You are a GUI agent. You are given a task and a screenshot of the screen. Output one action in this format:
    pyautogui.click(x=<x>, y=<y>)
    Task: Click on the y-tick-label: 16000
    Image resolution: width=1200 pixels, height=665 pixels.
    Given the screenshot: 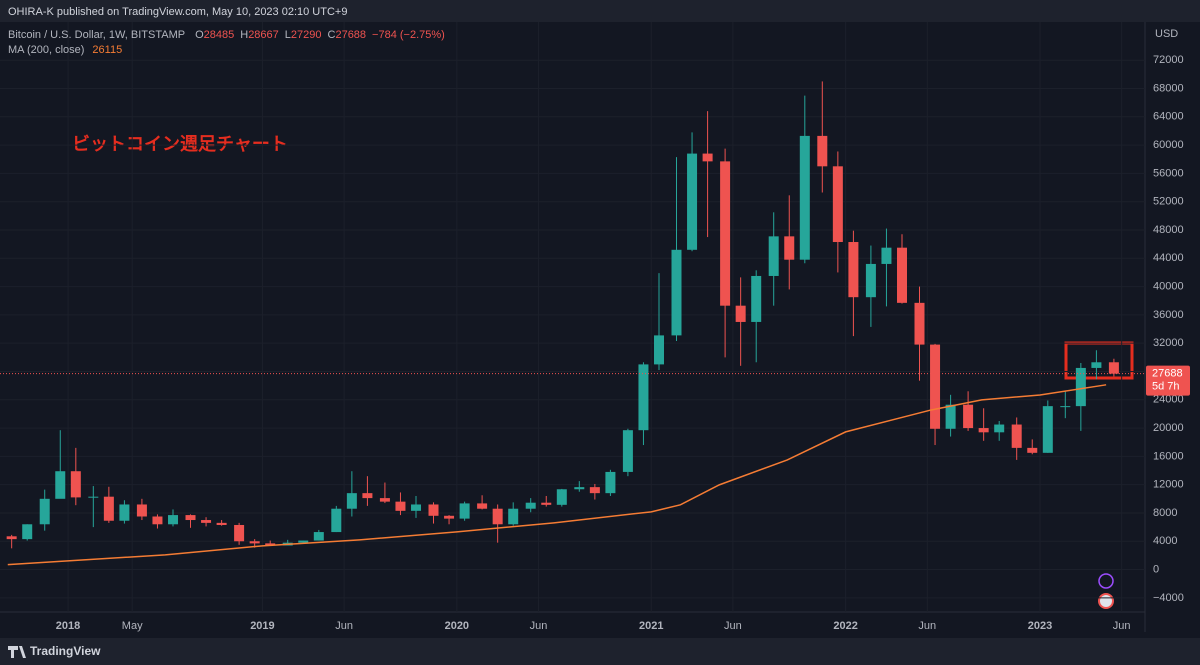 What is the action you would take?
    pyautogui.click(x=1168, y=456)
    